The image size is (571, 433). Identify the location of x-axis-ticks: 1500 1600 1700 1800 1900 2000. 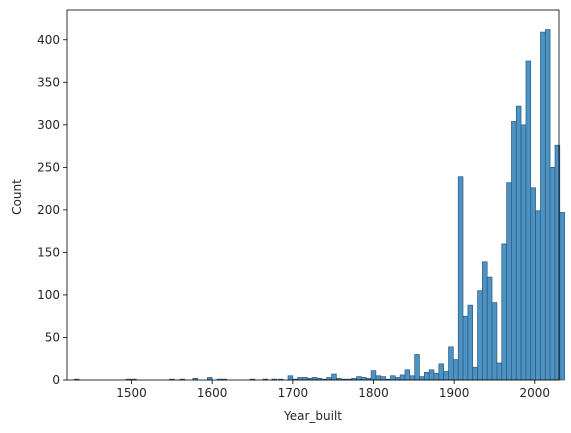
(333, 390).